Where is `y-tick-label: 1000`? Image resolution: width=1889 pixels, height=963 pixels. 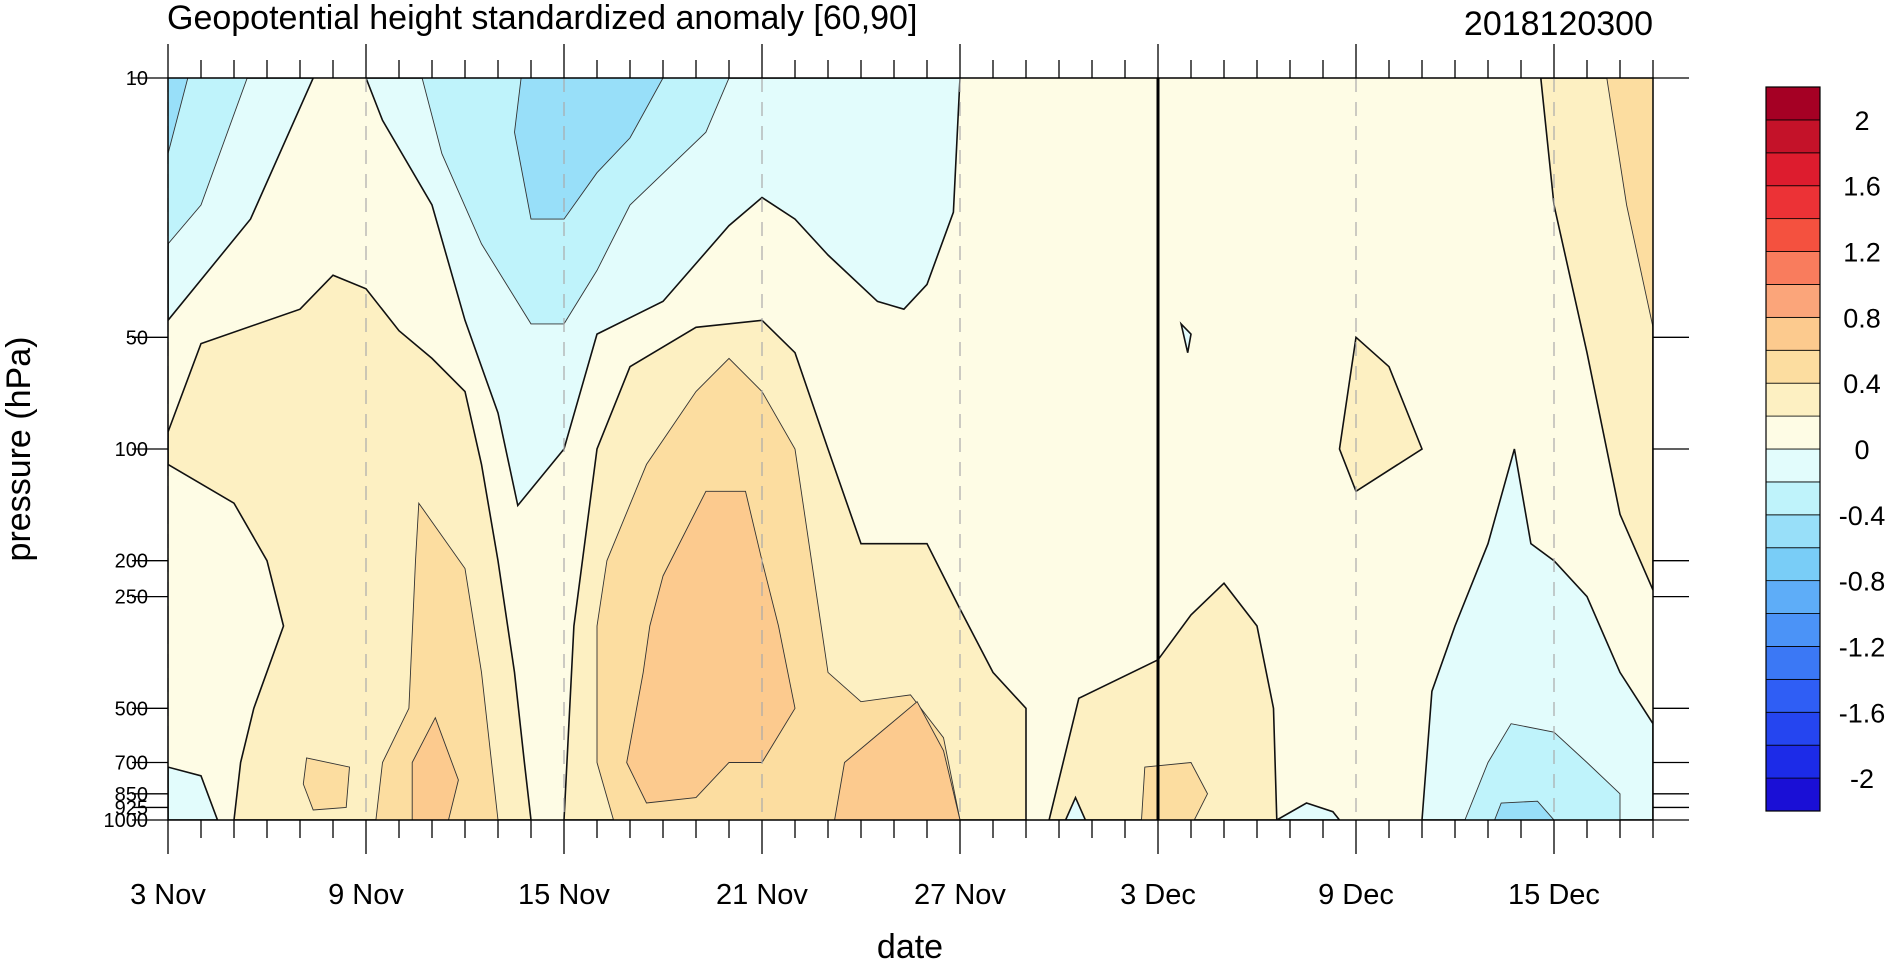
y-tick-label: 1000 is located at coordinates (126, 821).